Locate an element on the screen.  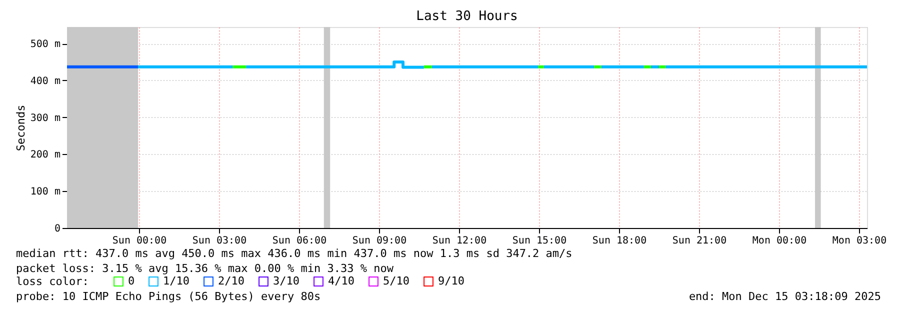
legend-label: 9/10 is located at coordinates (451, 281).